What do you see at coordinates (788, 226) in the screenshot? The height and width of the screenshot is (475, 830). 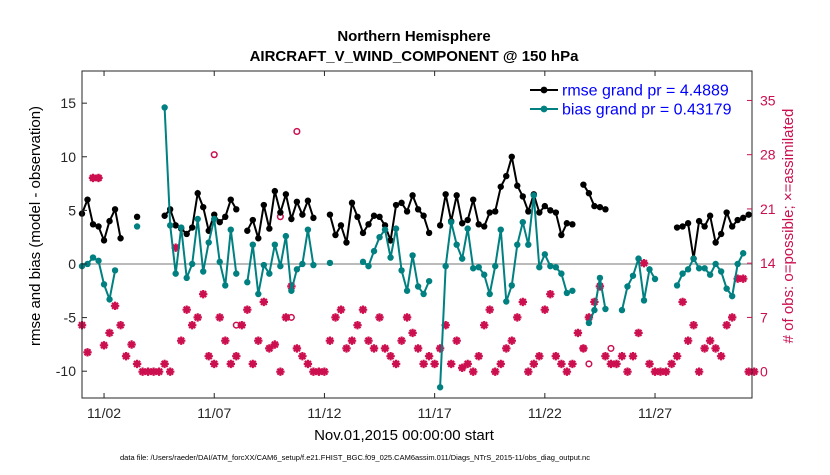 I see `y2-axis-label: # of obs: o=possible; ×=assimilated` at bounding box center [788, 226].